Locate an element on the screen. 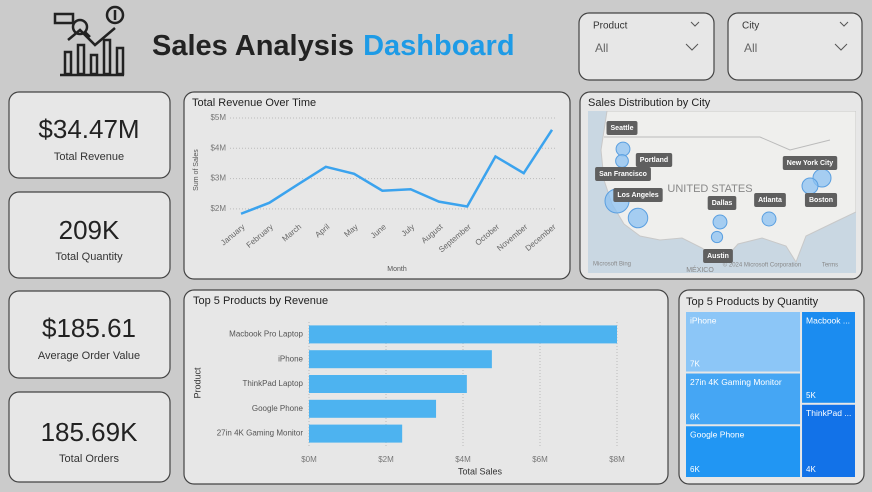 Image resolution: width=872 pixels, height=492 pixels. chart-title: Sales Distribution by City is located at coordinates (649, 103).